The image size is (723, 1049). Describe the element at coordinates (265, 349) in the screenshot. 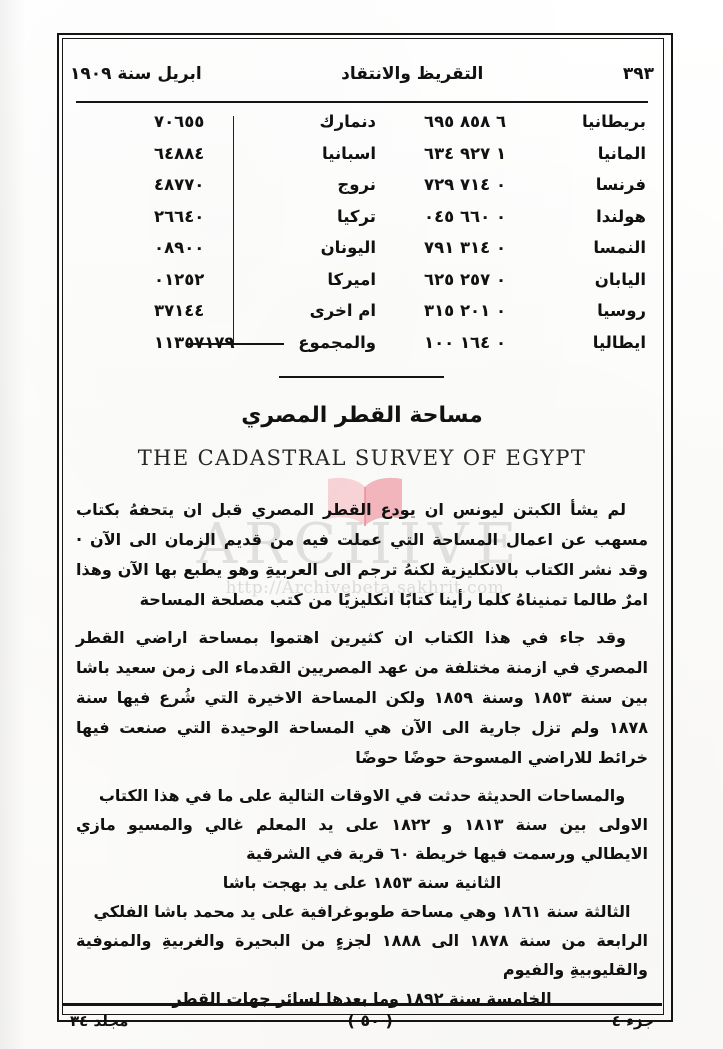

I see `table-row-total: والمجموع ١١٣٥٧١٧٩` at that location.